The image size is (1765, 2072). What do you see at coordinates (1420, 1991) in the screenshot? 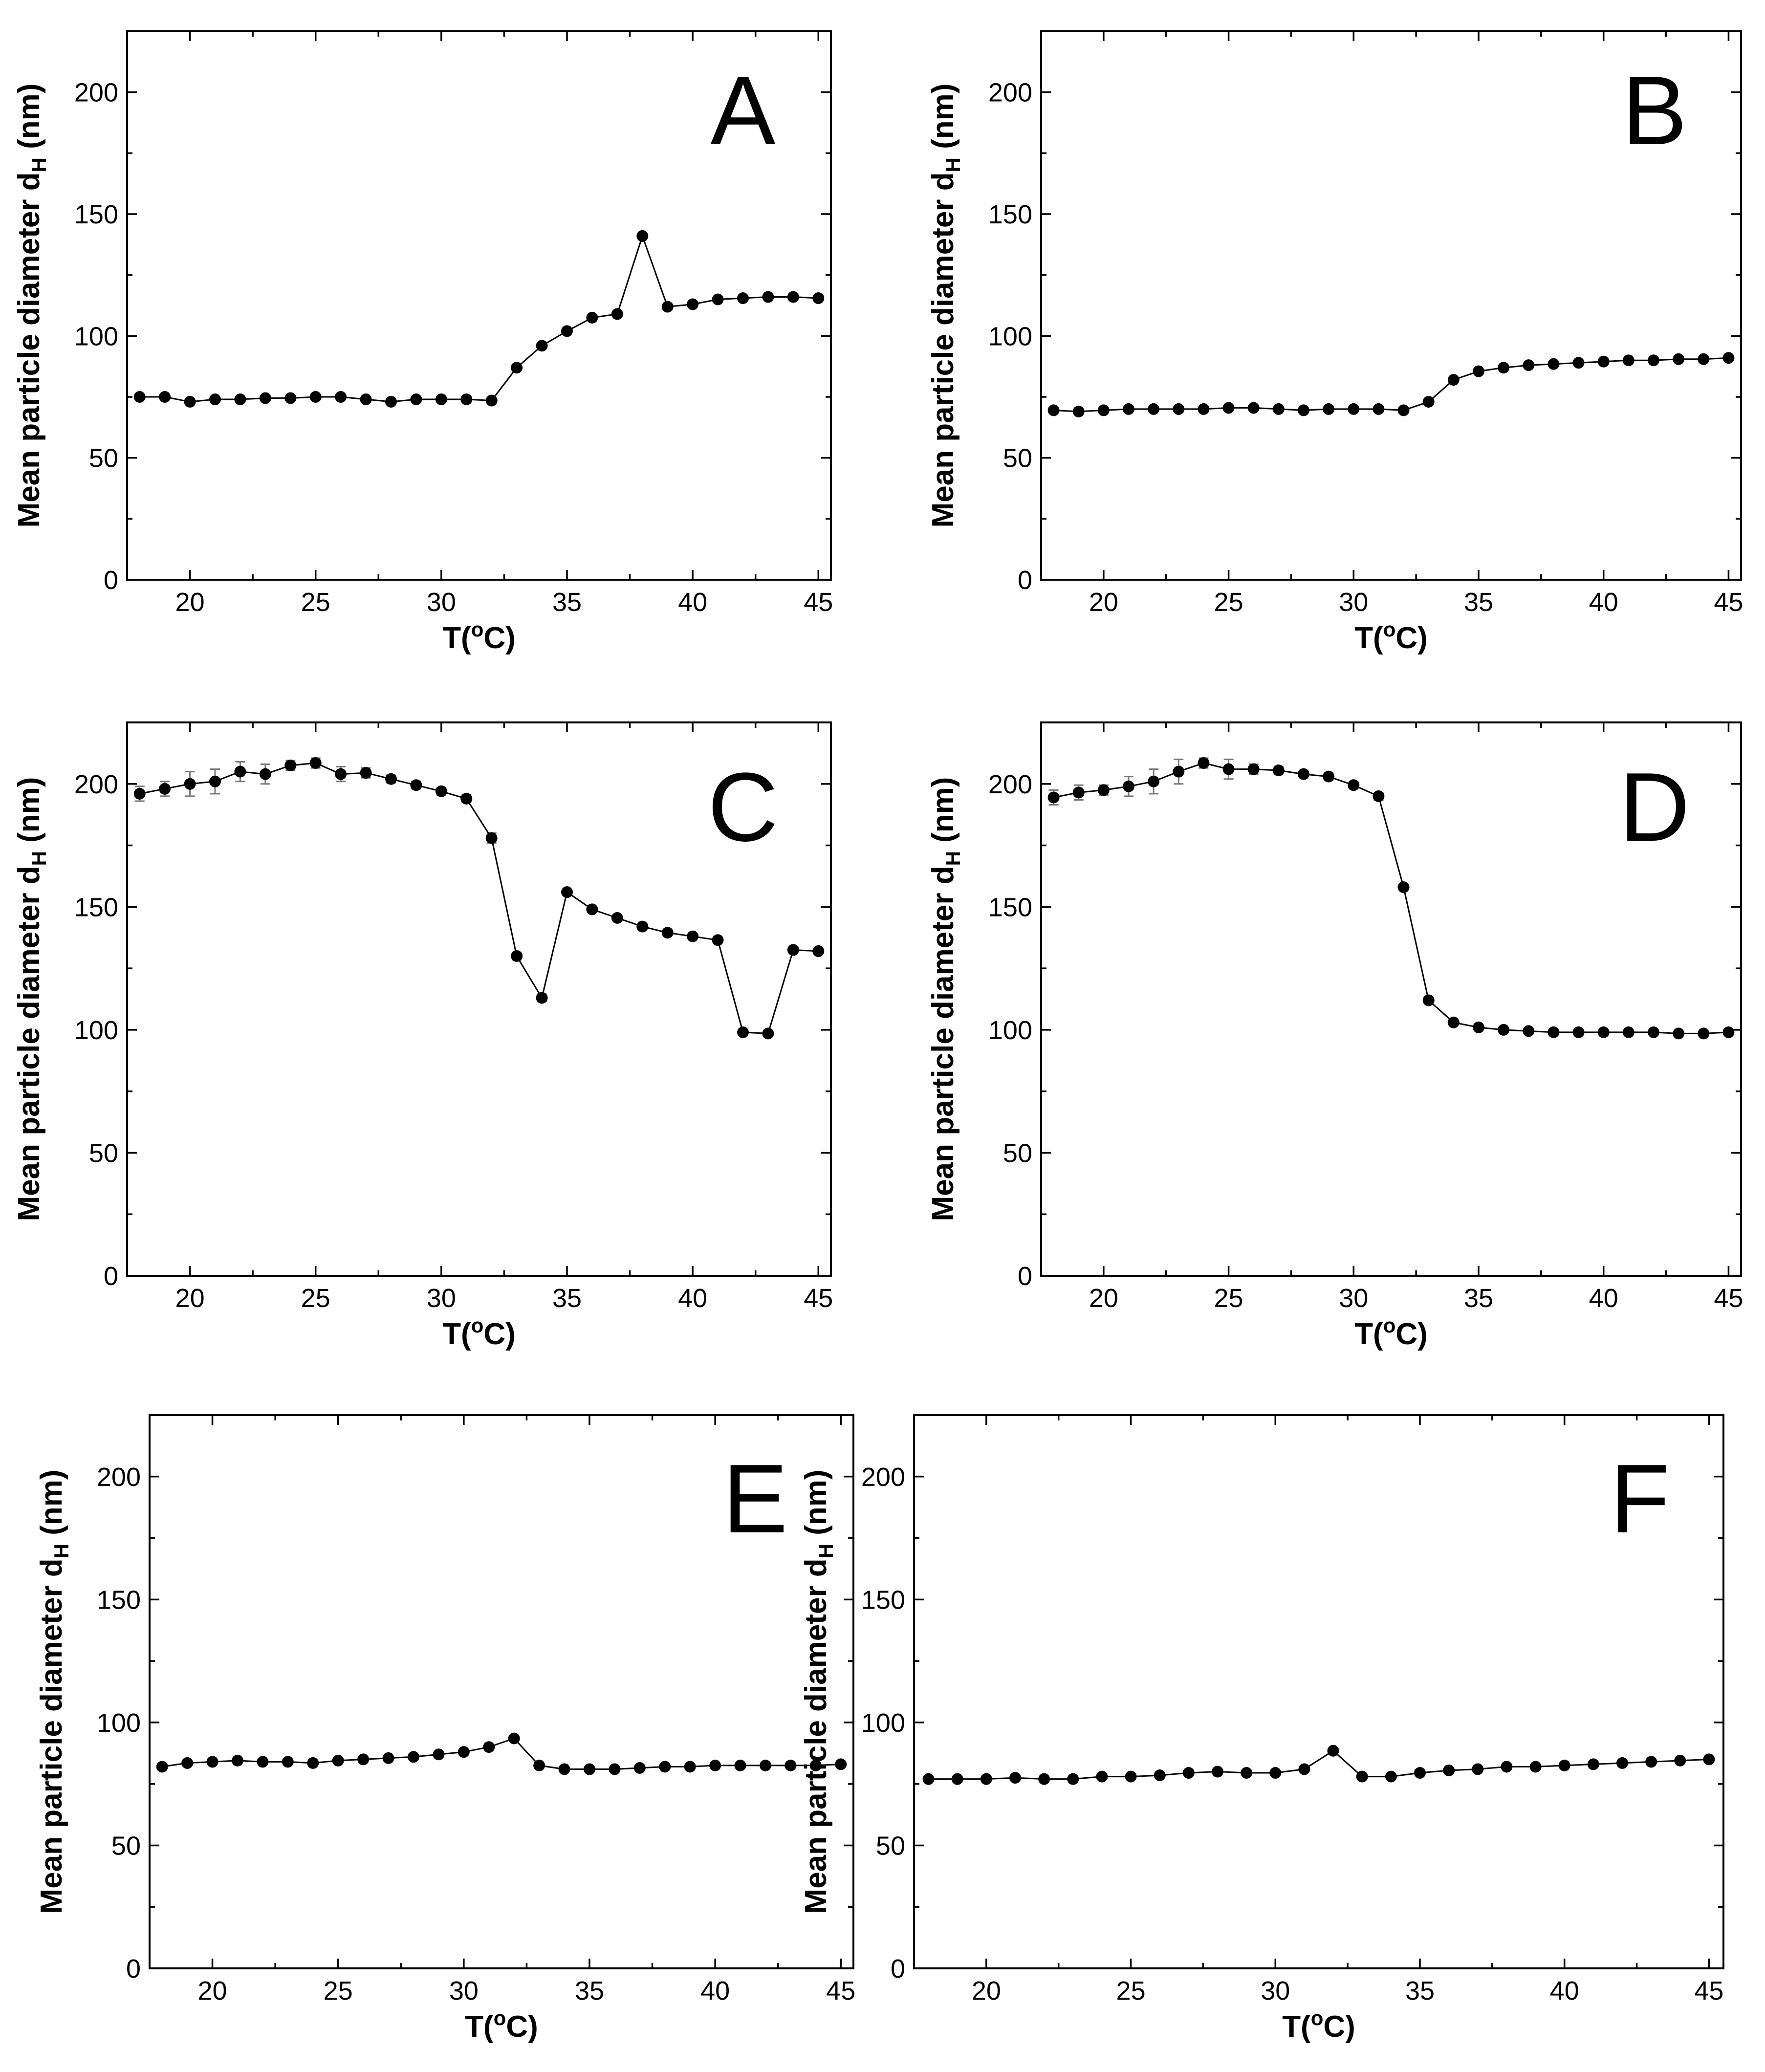
I see `x-tick-label: 35` at bounding box center [1420, 1991].